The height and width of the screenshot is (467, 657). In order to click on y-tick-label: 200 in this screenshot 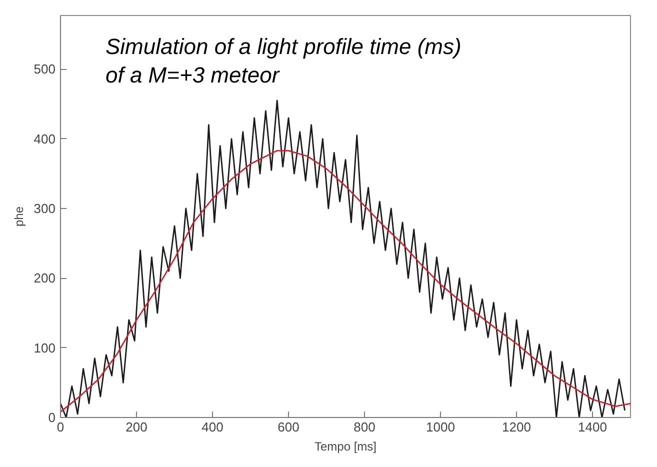, I will do `click(45, 278)`.